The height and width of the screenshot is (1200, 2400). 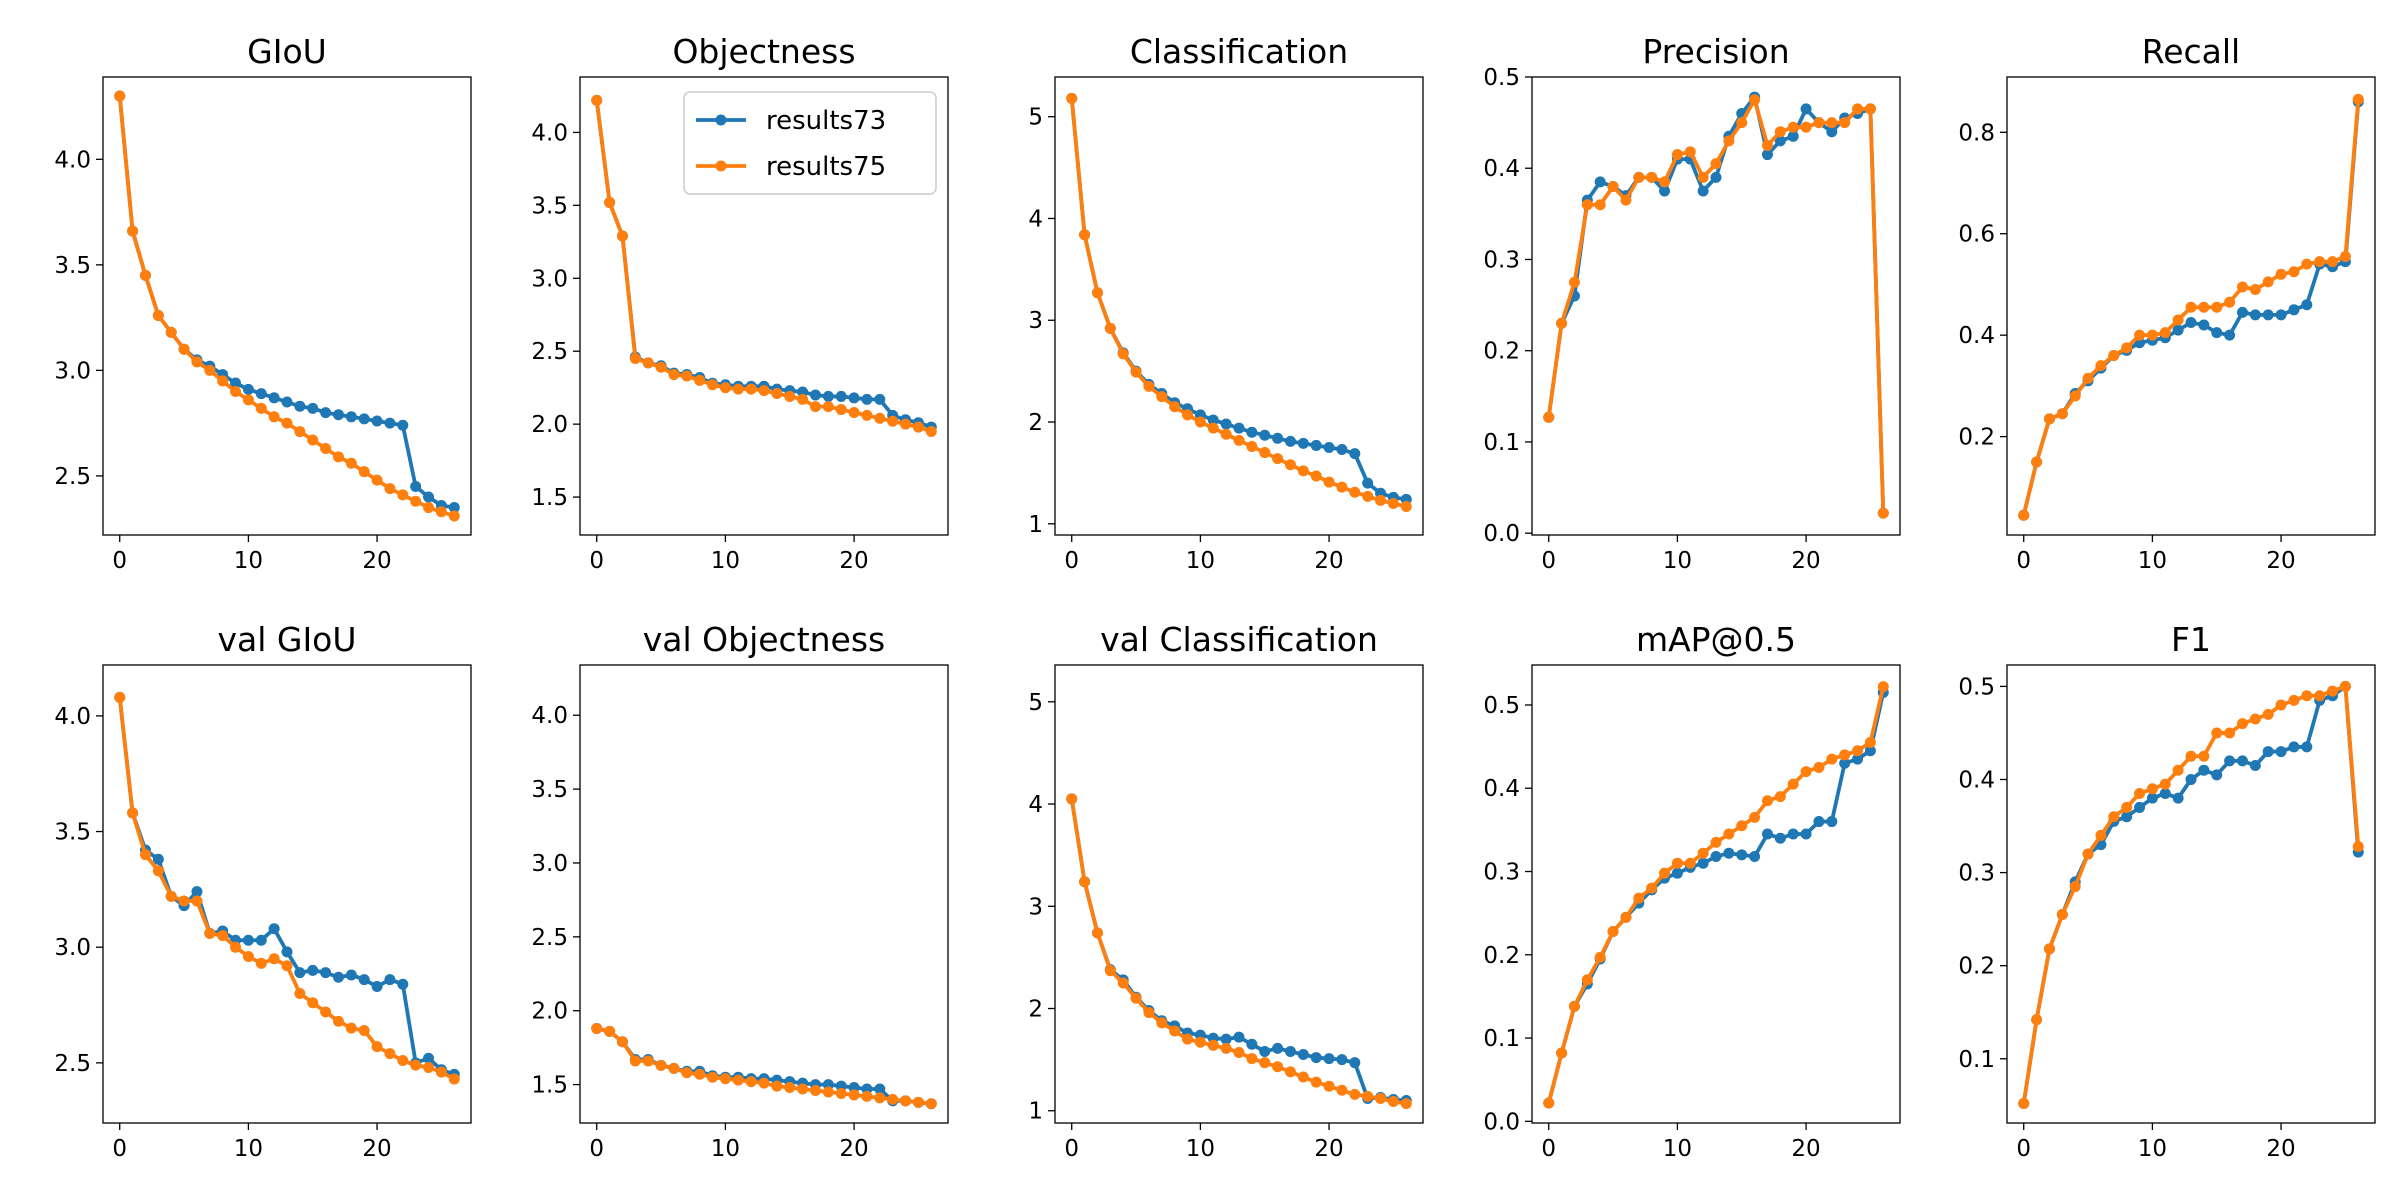 I want to click on subplot-title: Classification, so click(x=1239, y=51).